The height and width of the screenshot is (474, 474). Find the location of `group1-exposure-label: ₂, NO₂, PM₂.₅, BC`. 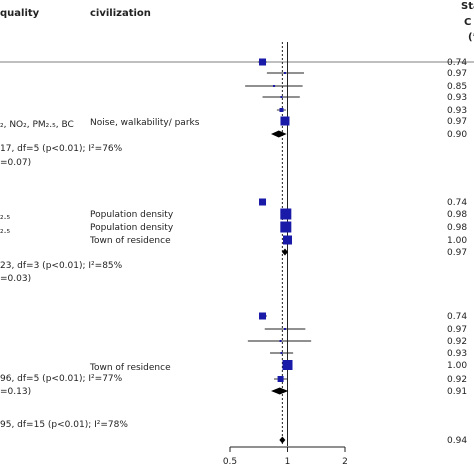

group1-exposure-label: ₂, NO₂, PM₂.₅, BC is located at coordinates (37, 125).